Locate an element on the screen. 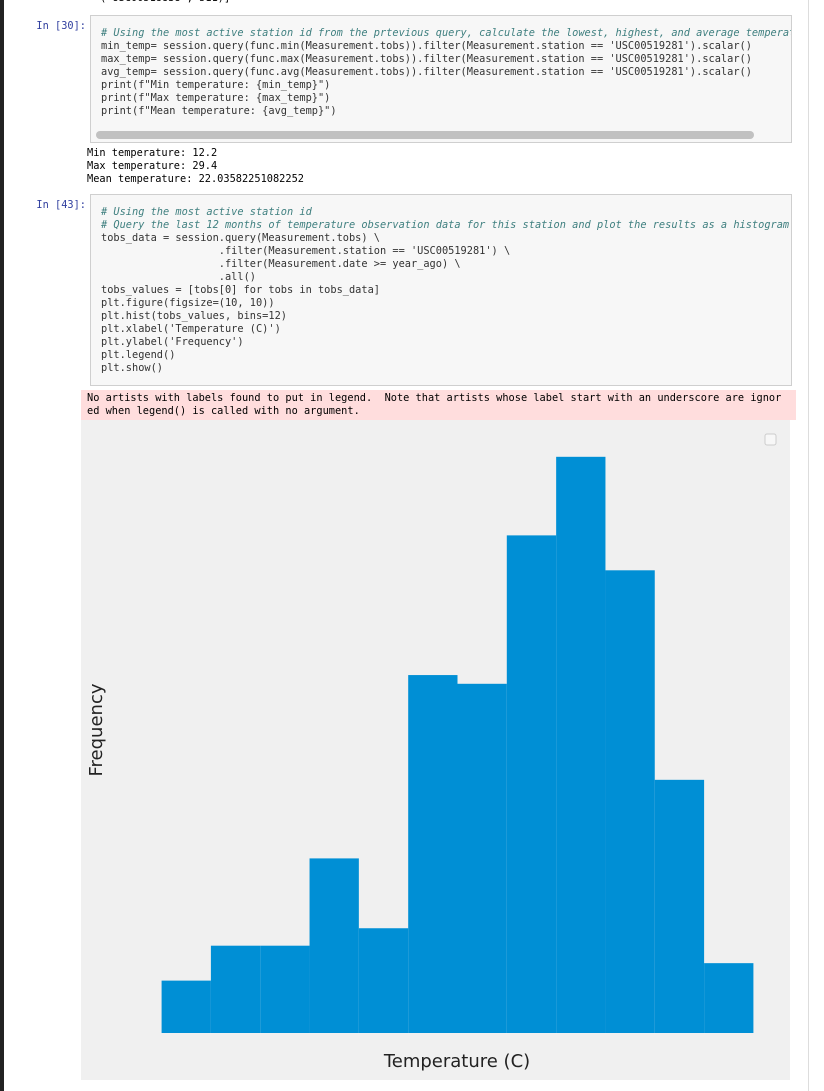  cell-prompt: In [30]: is located at coordinates (61, 26).